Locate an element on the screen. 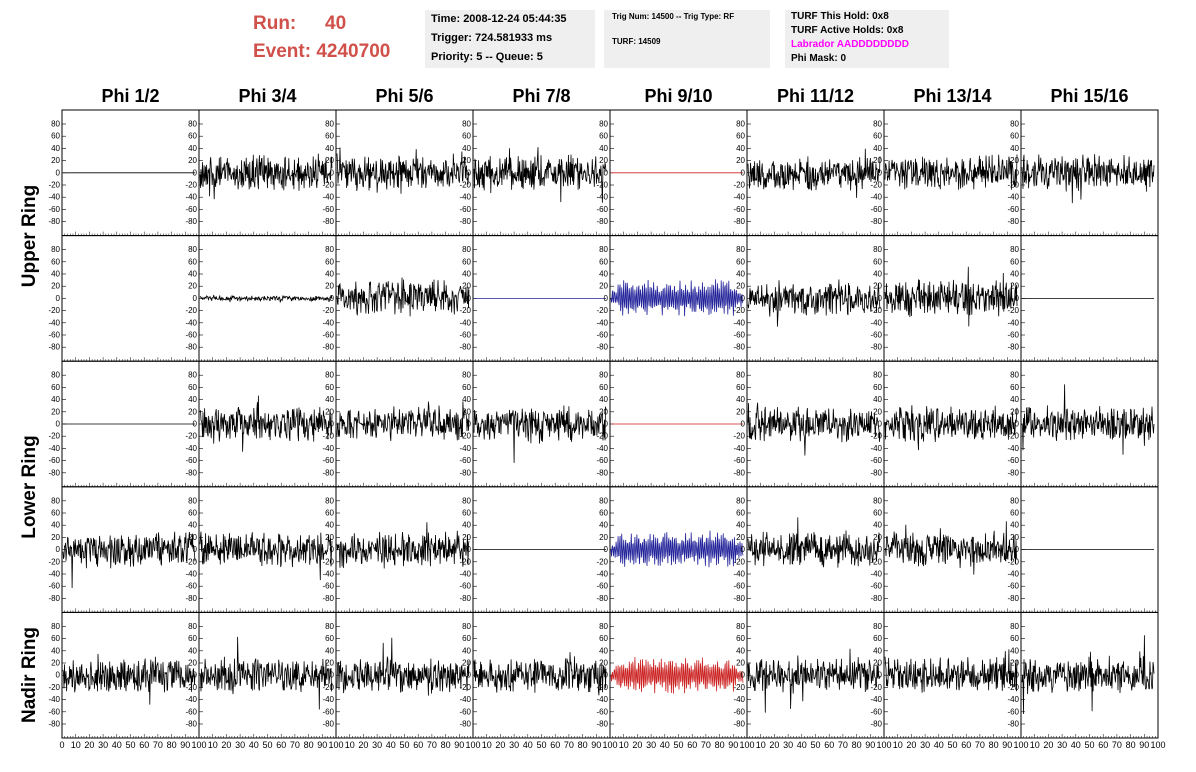 The height and width of the screenshot is (772, 1196). waveform-panel-r5-c7: 80 60 40 20 0 -20 -40 -60 -80 is located at coordinates (946, 675).